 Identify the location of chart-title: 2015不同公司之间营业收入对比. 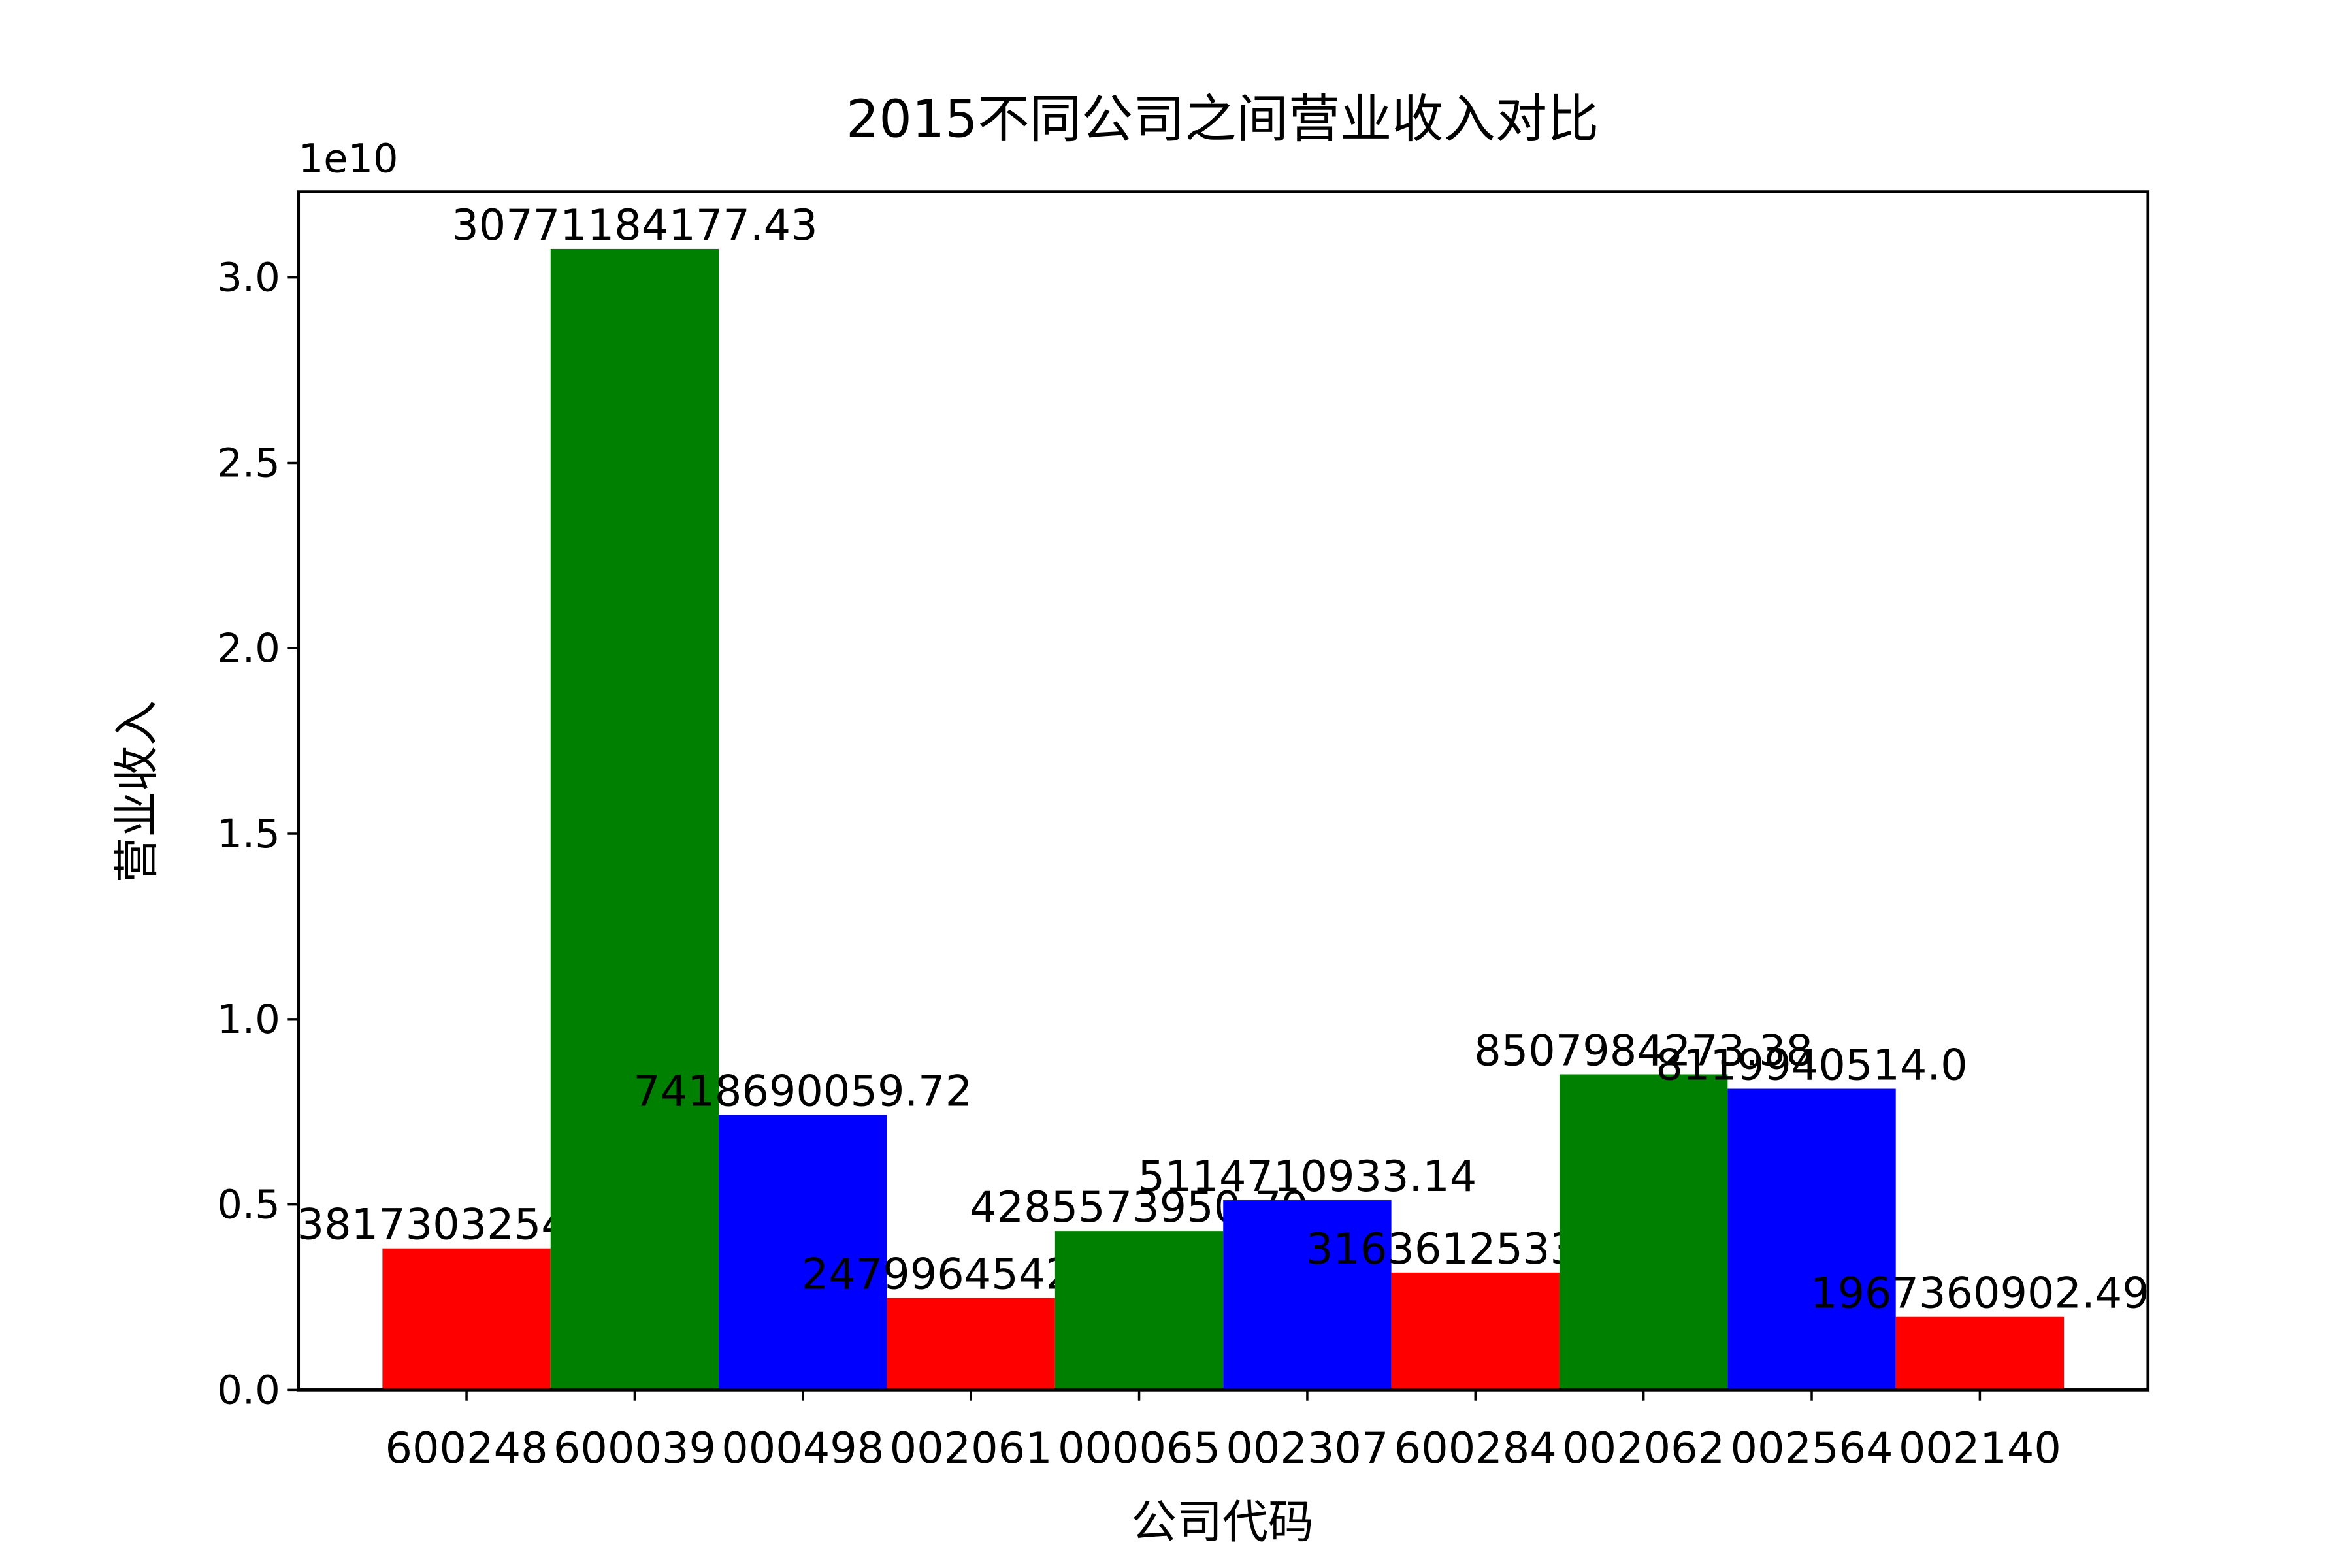
(1222, 119).